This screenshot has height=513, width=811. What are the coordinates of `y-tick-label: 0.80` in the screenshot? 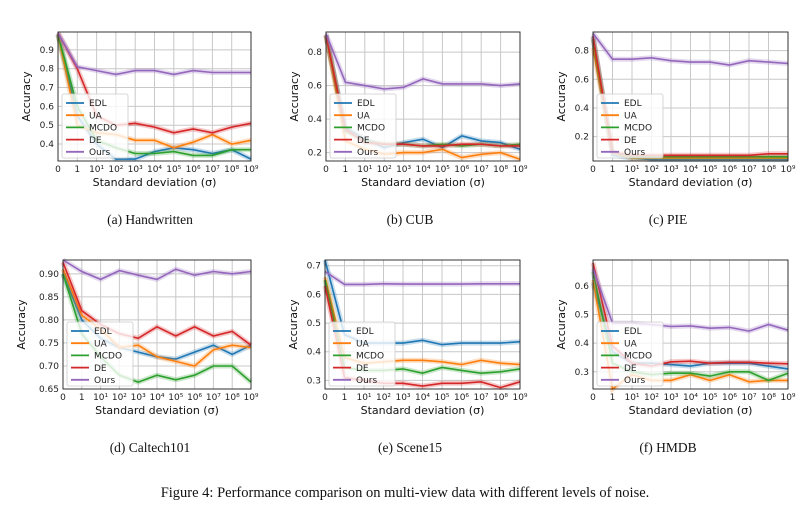 It's located at (49, 321).